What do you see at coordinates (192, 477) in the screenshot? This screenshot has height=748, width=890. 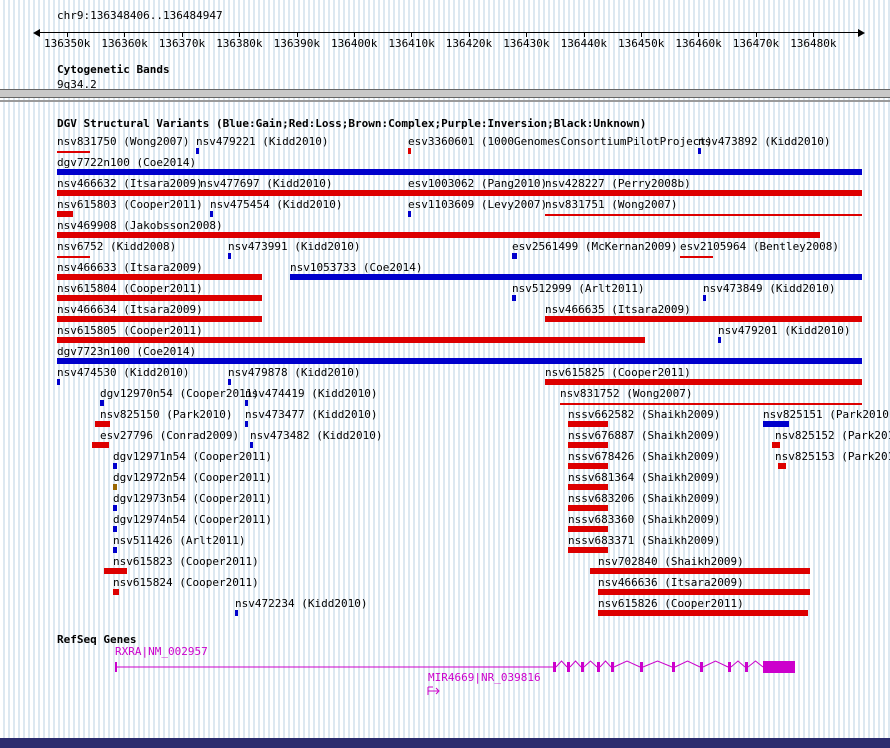 I see `variant-label: dgv12972n54 (Cooper2011)` at bounding box center [192, 477].